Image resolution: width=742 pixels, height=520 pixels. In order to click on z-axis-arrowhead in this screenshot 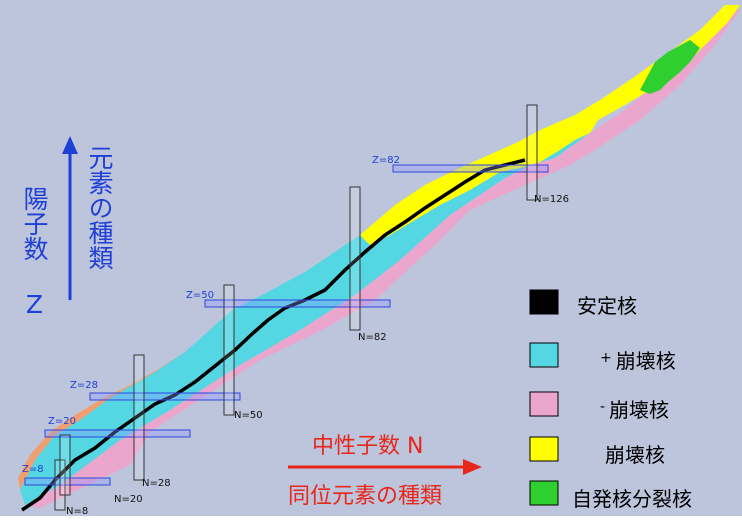, I will do `click(70, 145)`.